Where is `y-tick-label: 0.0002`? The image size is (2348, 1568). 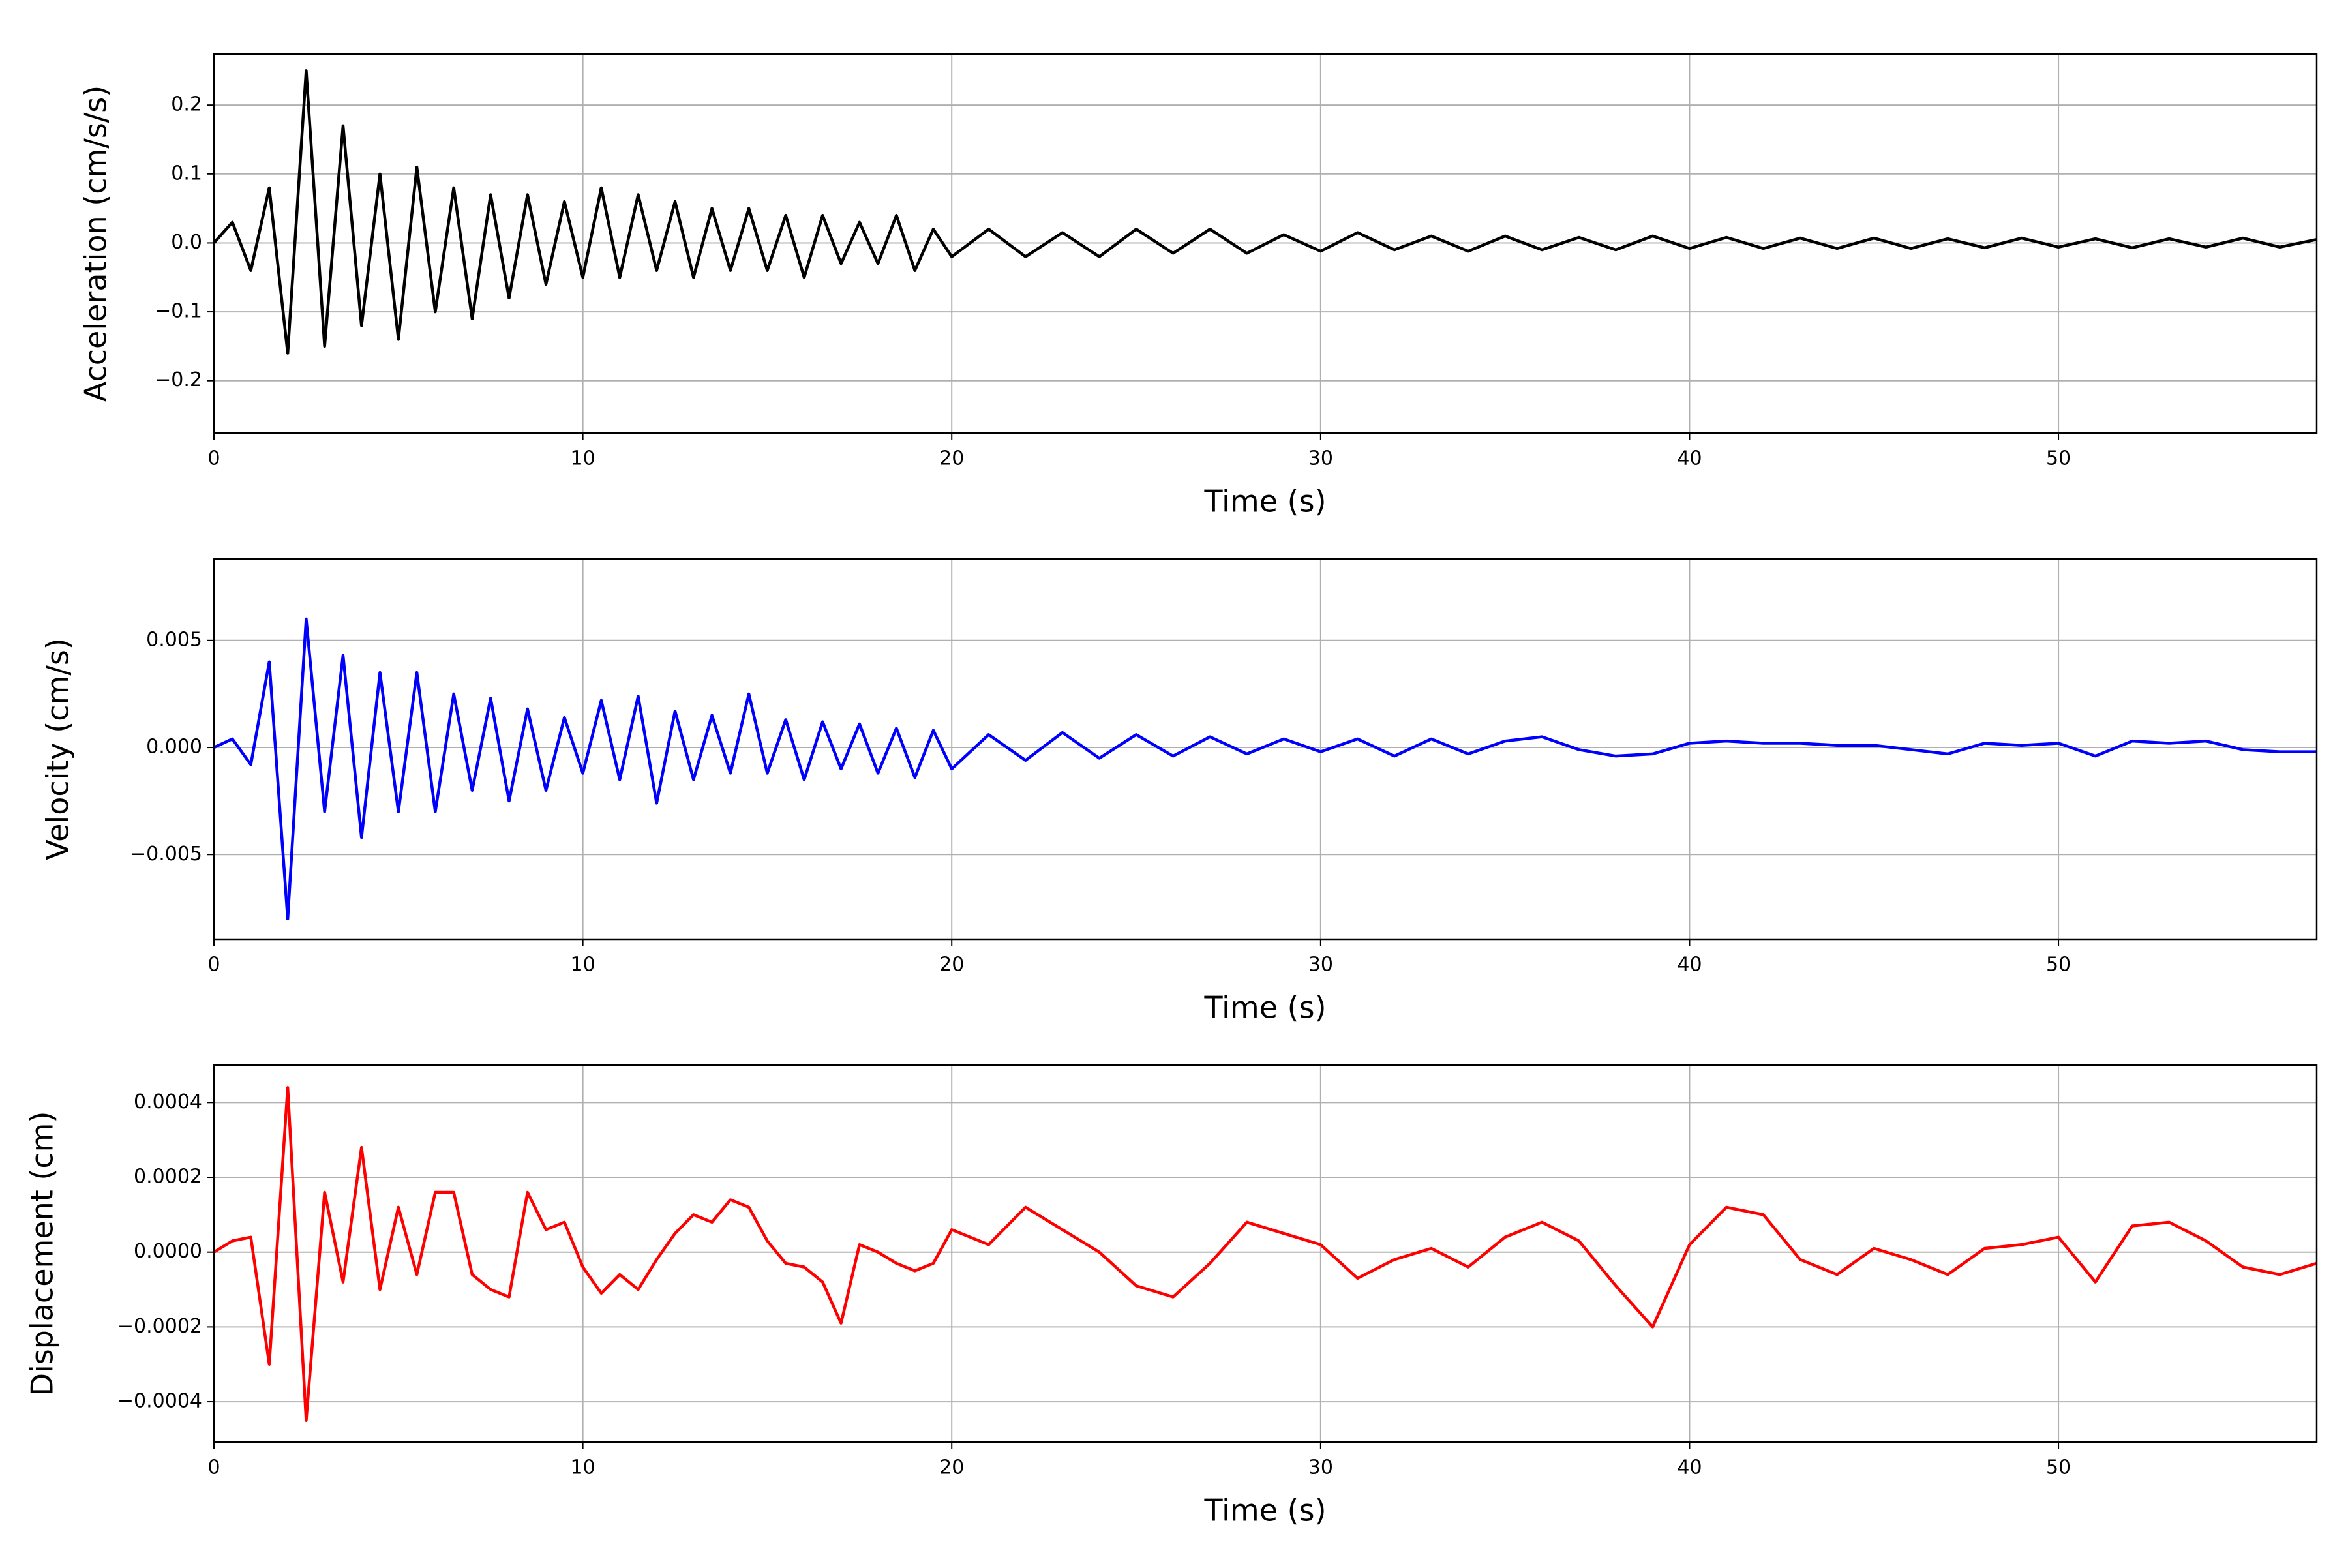
y-tick-label: 0.0002 is located at coordinates (168, 1177).